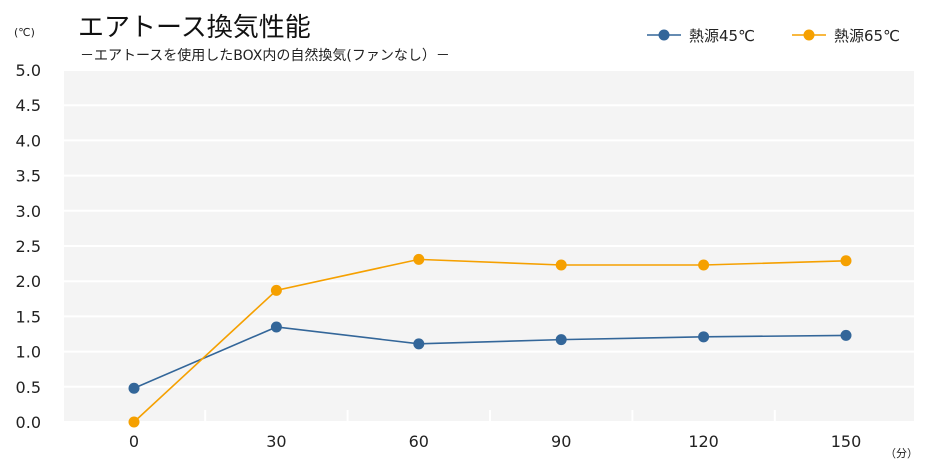 The width and height of the screenshot is (928, 474). I want to click on x-minor-ticks, so click(490, 416).